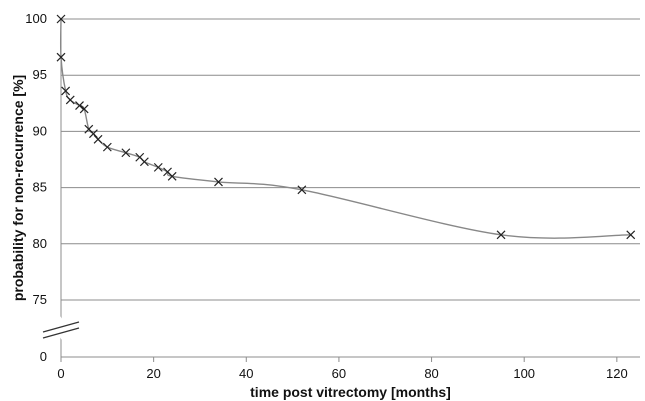 The image size is (645, 401). Describe the element at coordinates (40, 130) in the screenshot. I see `y-tick-label-90: 90` at that location.